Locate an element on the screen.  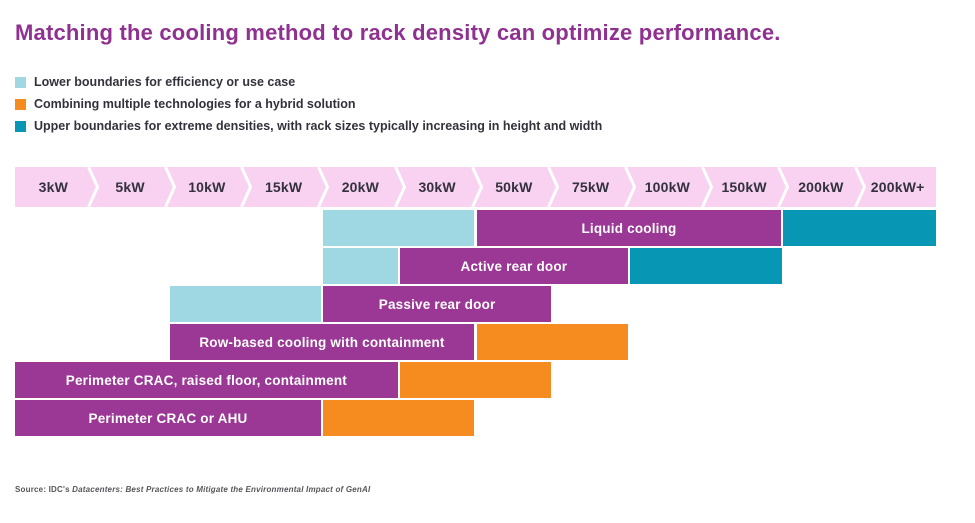
bar-label: Active rear door is located at coordinates (514, 266).